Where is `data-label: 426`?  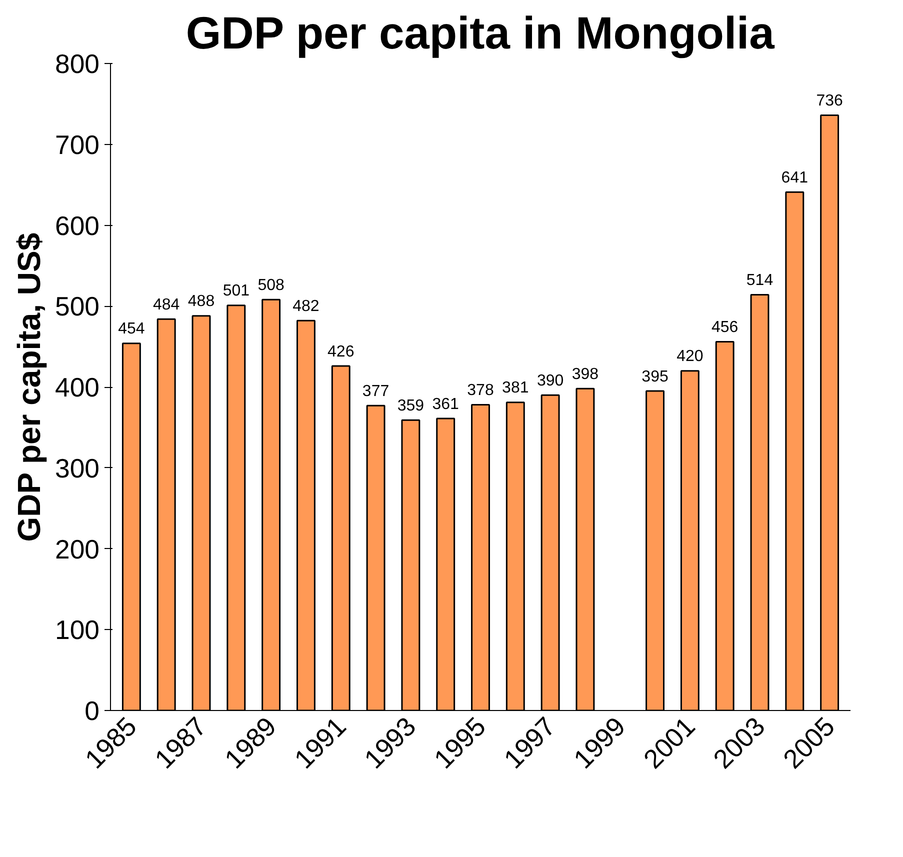
data-label: 426 is located at coordinates (341, 351).